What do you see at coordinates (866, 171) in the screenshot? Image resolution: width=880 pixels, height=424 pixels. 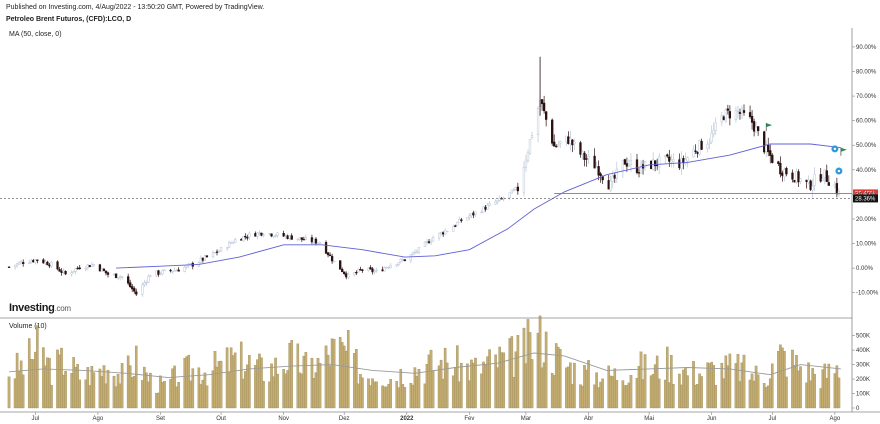 I see `y-tick-label: 40.00%` at bounding box center [866, 171].